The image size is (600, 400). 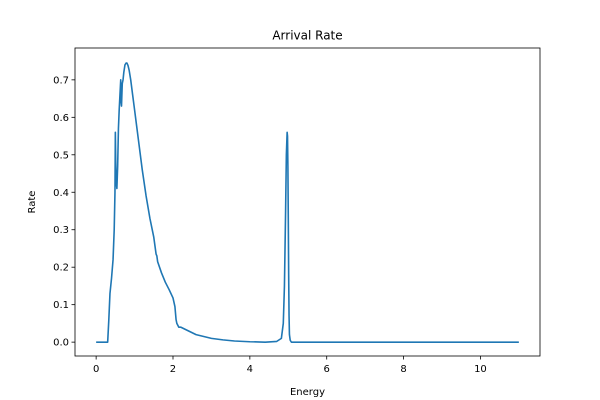 I want to click on y-axis-ticks: 0.0 0.1 0.2 0.3 0.4 0.5 0.6 0.7, so click(x=64, y=212).